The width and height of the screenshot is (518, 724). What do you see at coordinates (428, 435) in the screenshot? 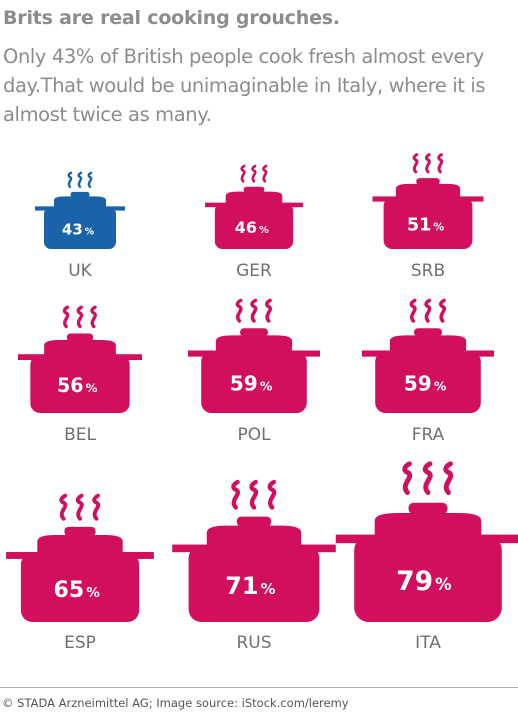
I see `country-label: FRA` at bounding box center [428, 435].